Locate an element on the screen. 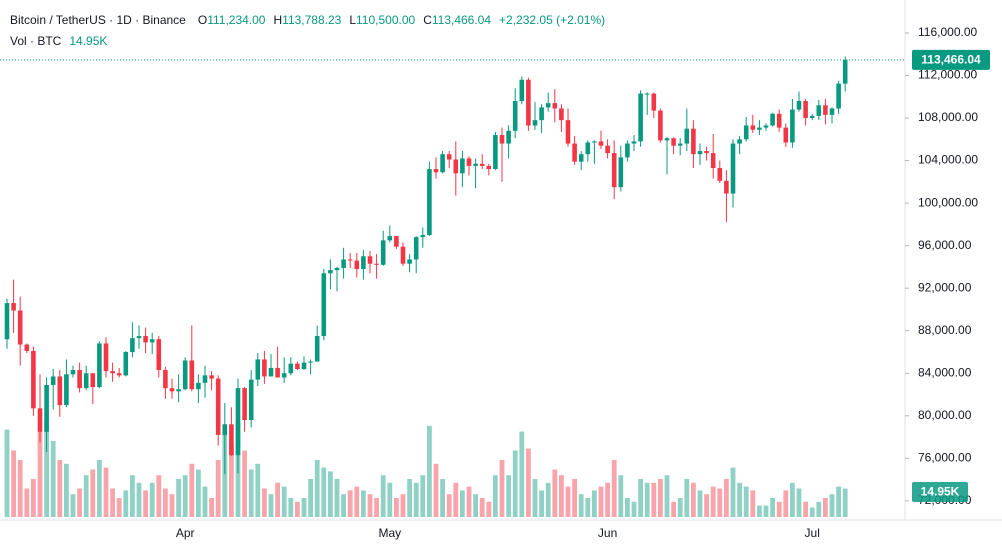  volume-tag is located at coordinates (940, 492).